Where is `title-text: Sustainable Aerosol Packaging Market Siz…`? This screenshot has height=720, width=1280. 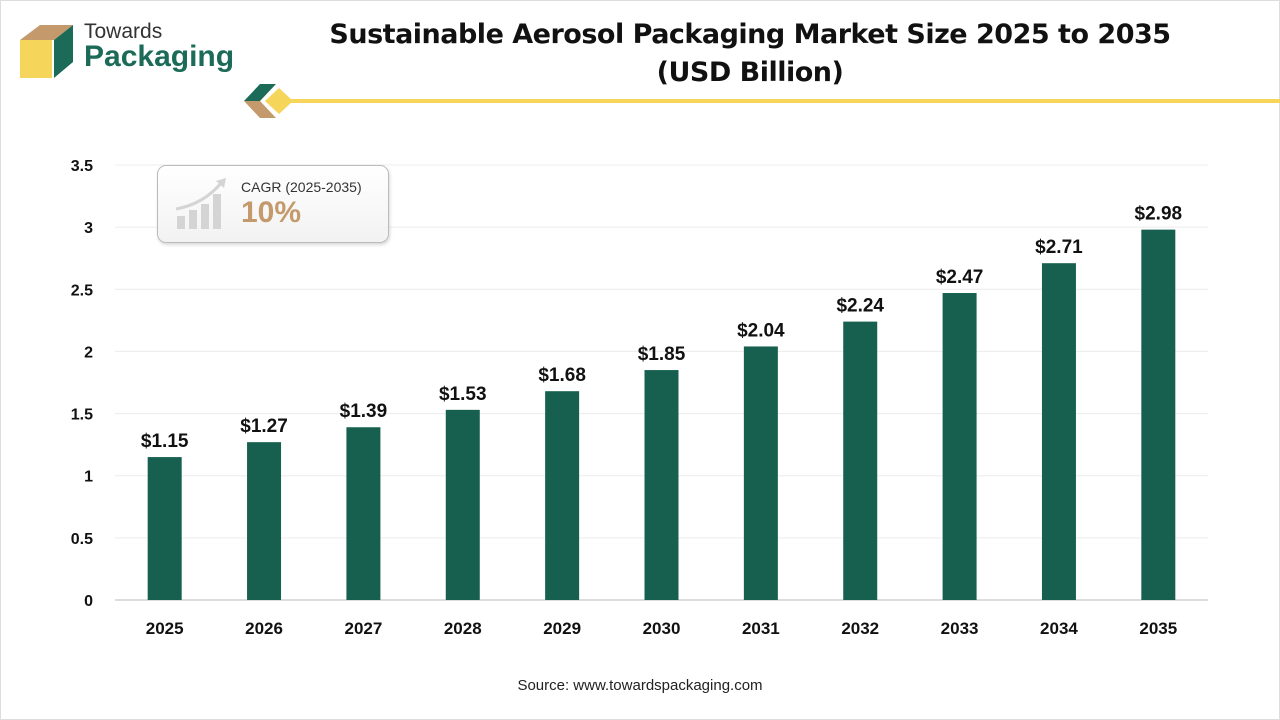 title-text: Sustainable Aerosol Packaging Market Siz… is located at coordinates (750, 34).